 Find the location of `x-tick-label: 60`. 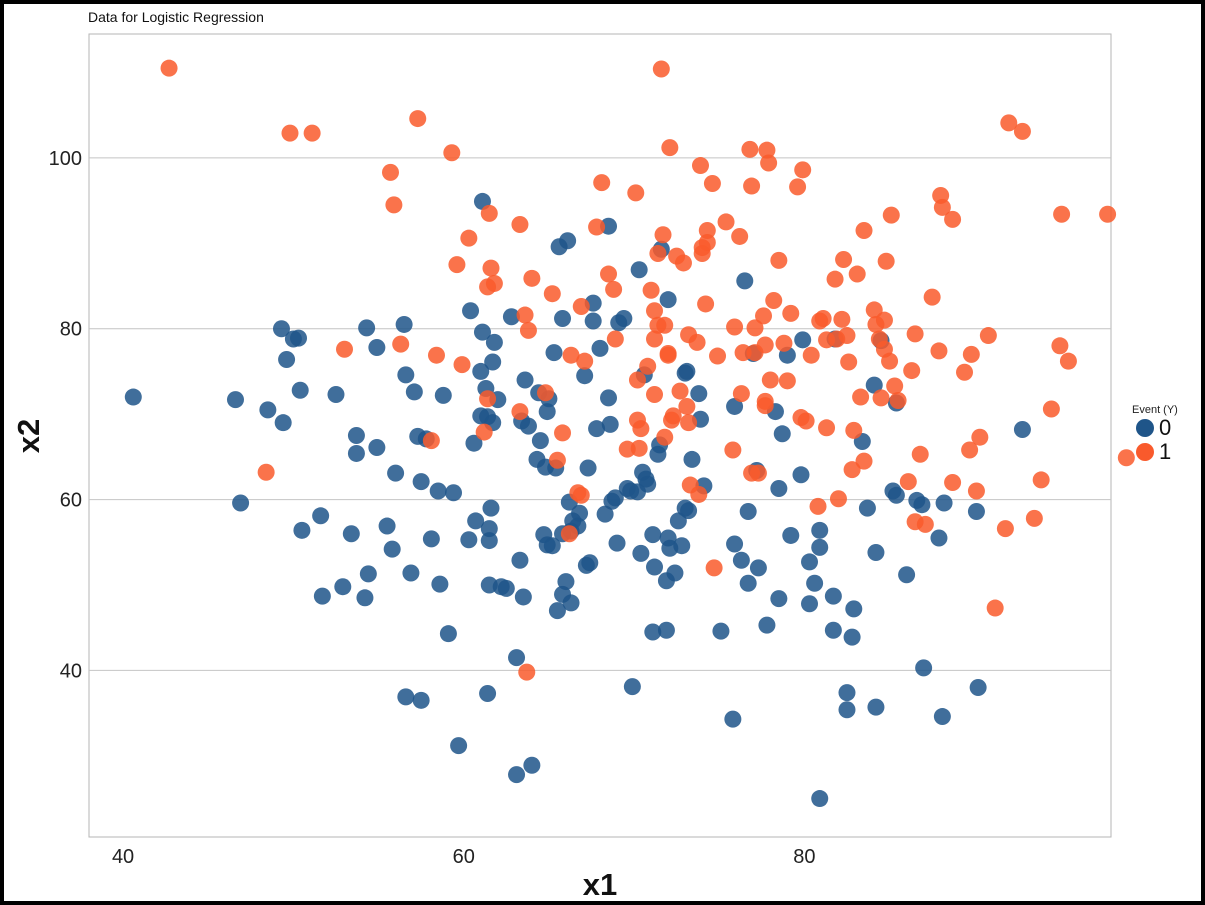

x-tick-label: 60 is located at coordinates (464, 857).